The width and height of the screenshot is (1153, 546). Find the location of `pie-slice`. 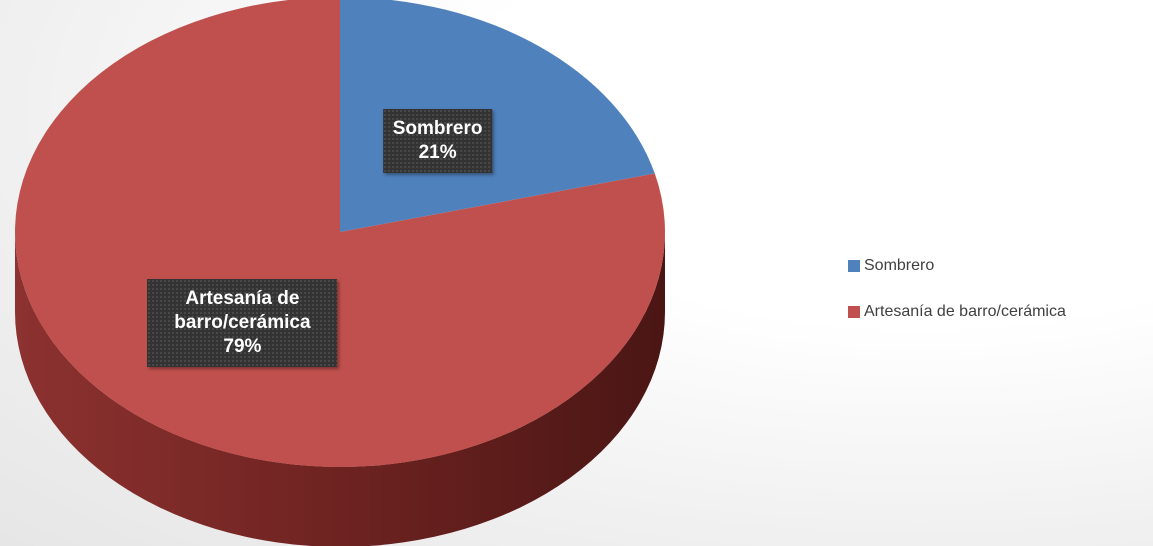

pie-slice is located at coordinates (497, 116).